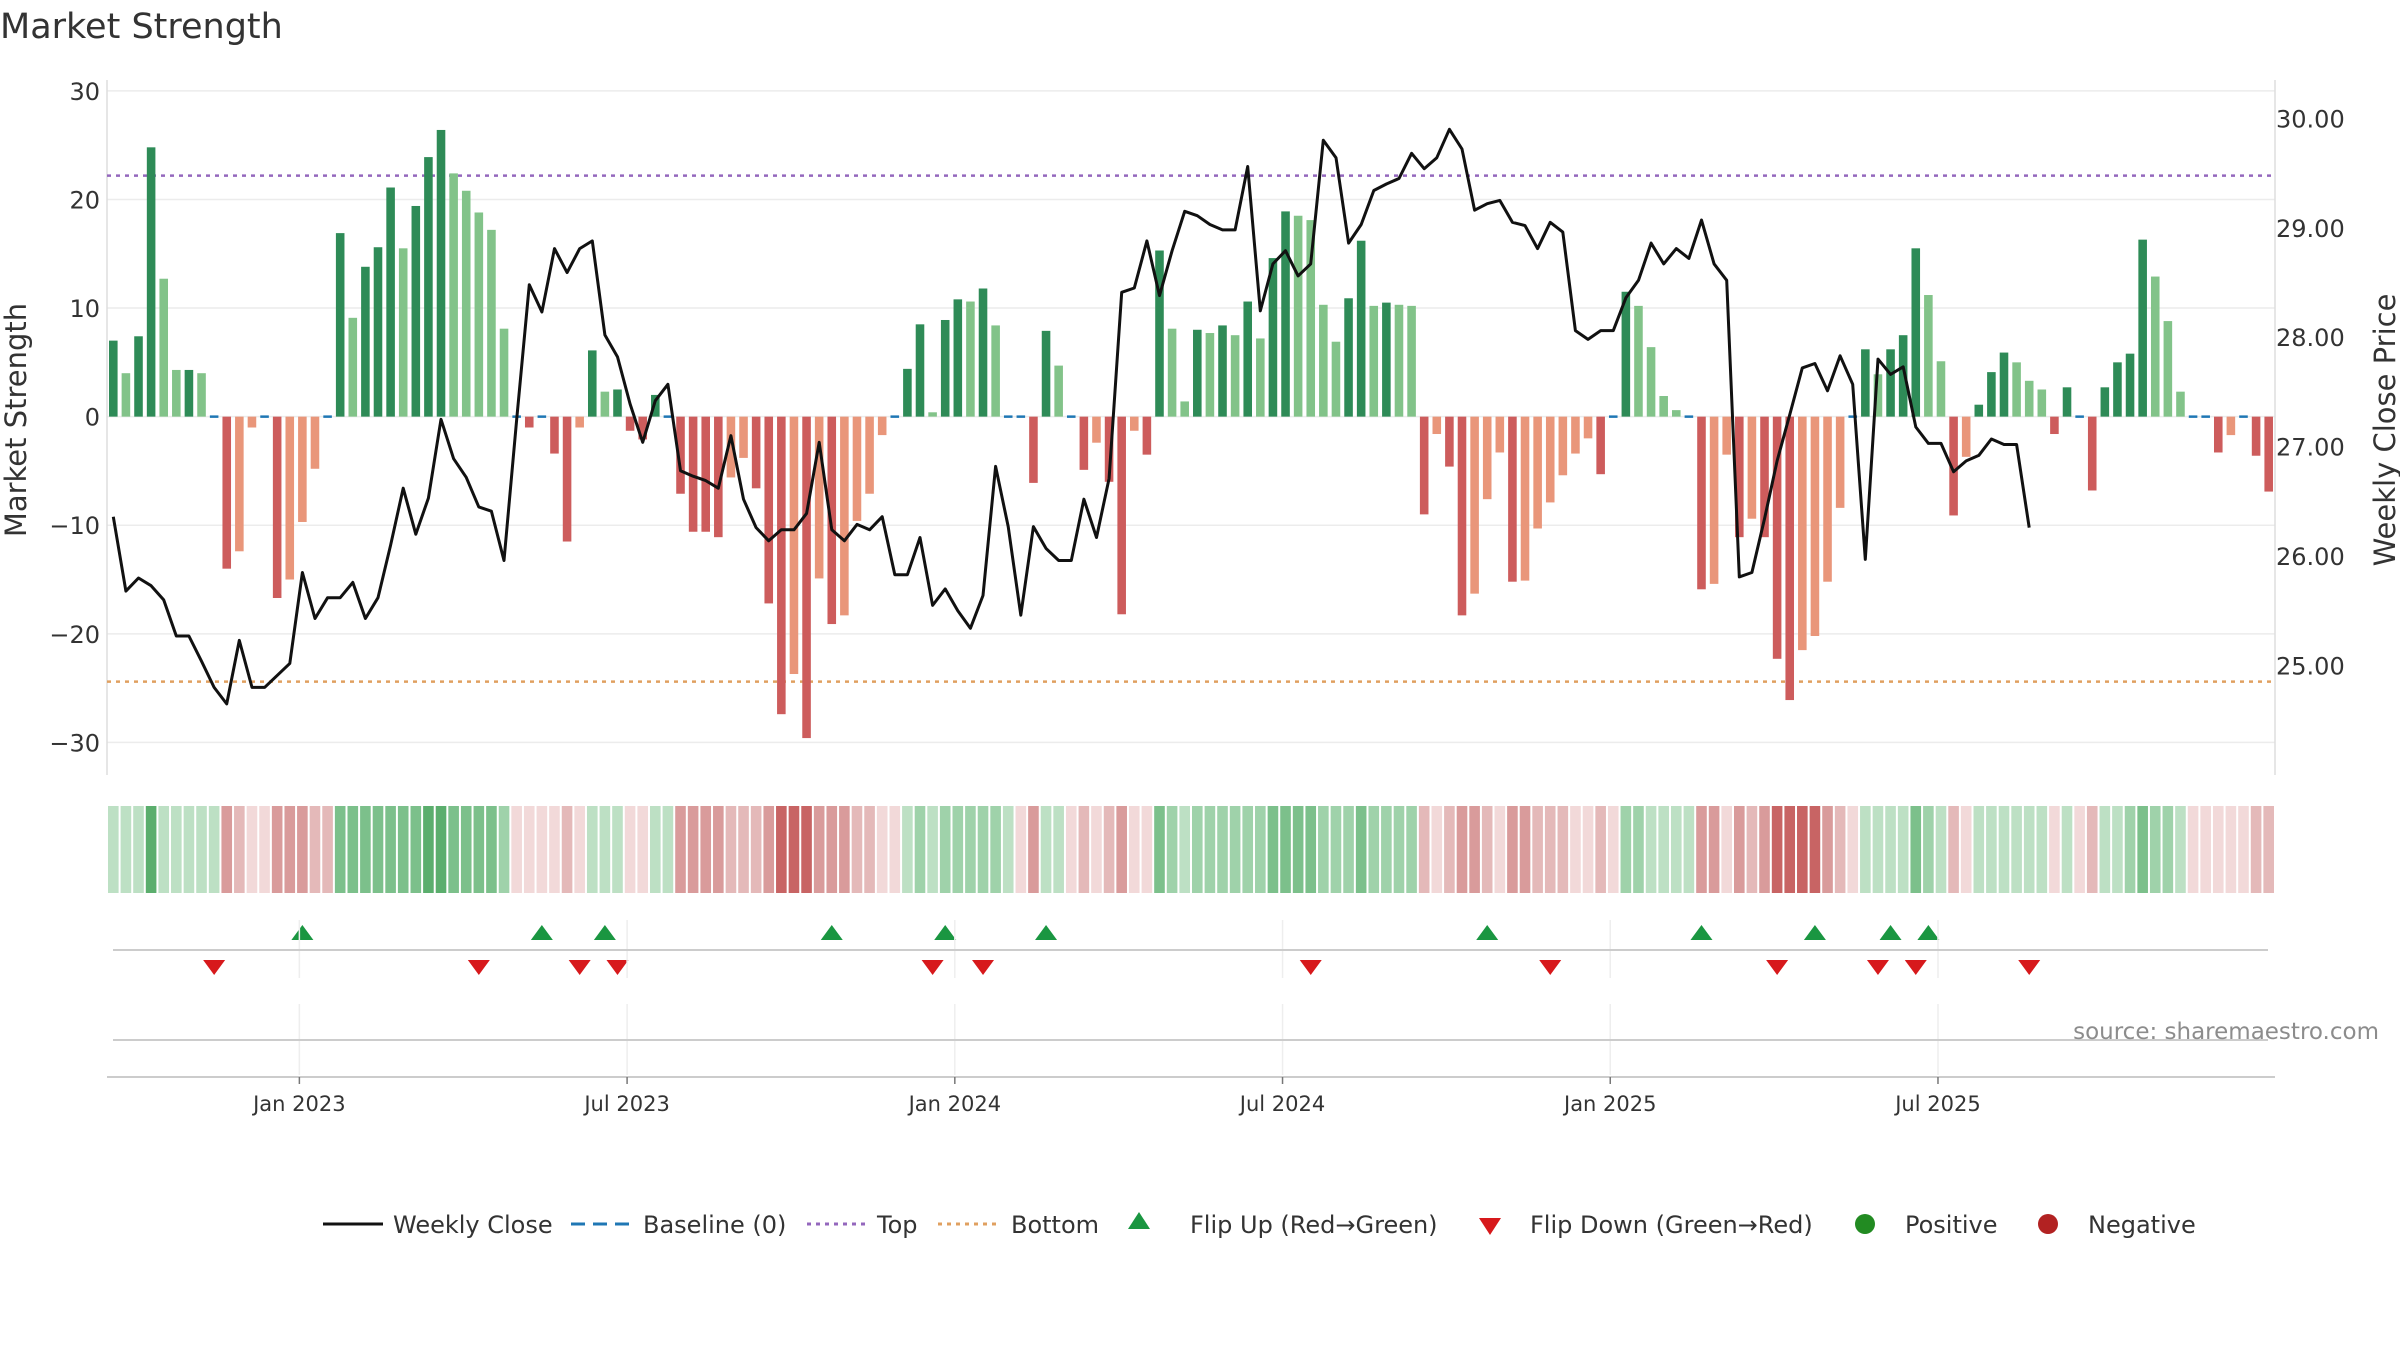  I want to click on date-tick-label: Jul 2023, so click(625, 1104).